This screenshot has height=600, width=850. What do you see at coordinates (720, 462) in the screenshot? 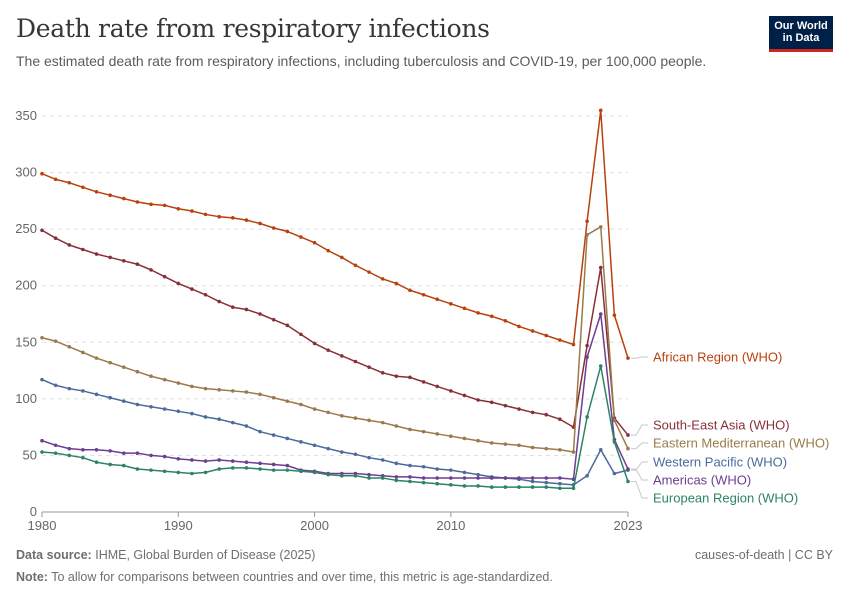
I see `series-label: Western Pacific (WHO)` at bounding box center [720, 462].